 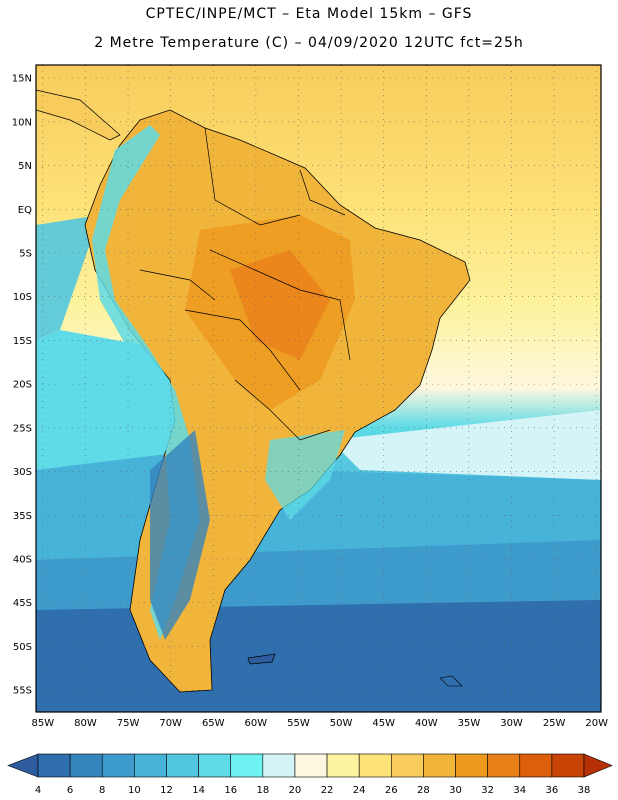 I want to click on lon-label: 40W, so click(x=426, y=723).